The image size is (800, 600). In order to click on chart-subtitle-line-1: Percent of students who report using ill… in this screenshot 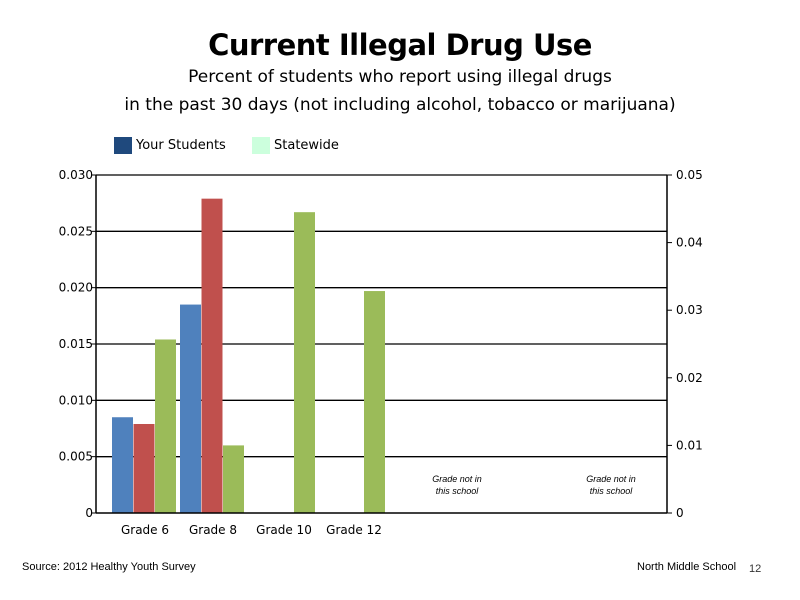, I will do `click(400, 77)`.